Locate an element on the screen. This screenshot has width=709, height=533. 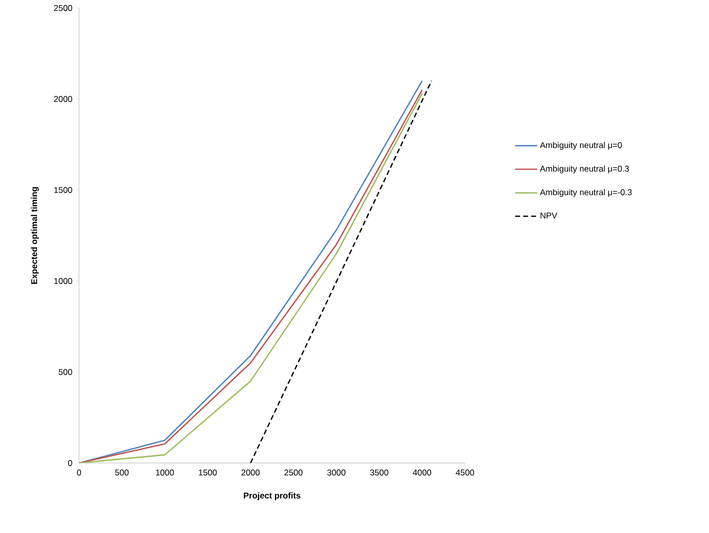
y-tick-label: 0 is located at coordinates (70, 463).